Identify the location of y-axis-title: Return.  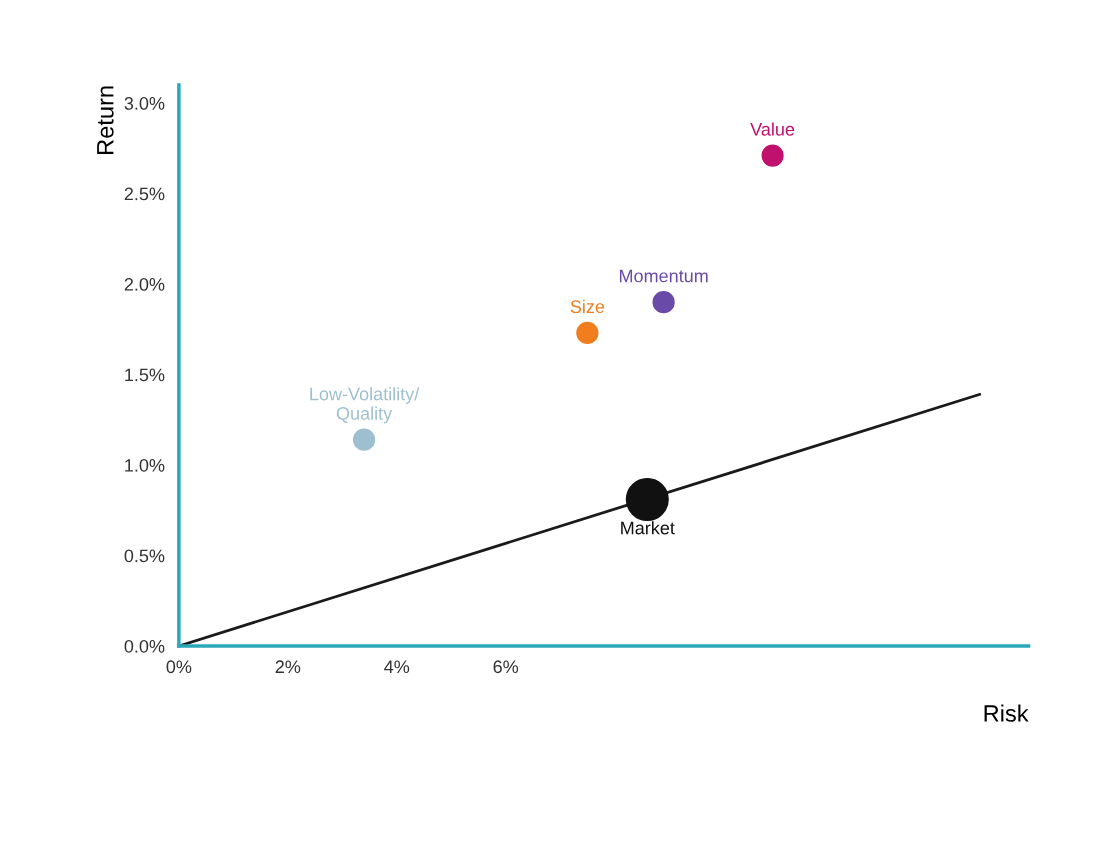
(105, 120).